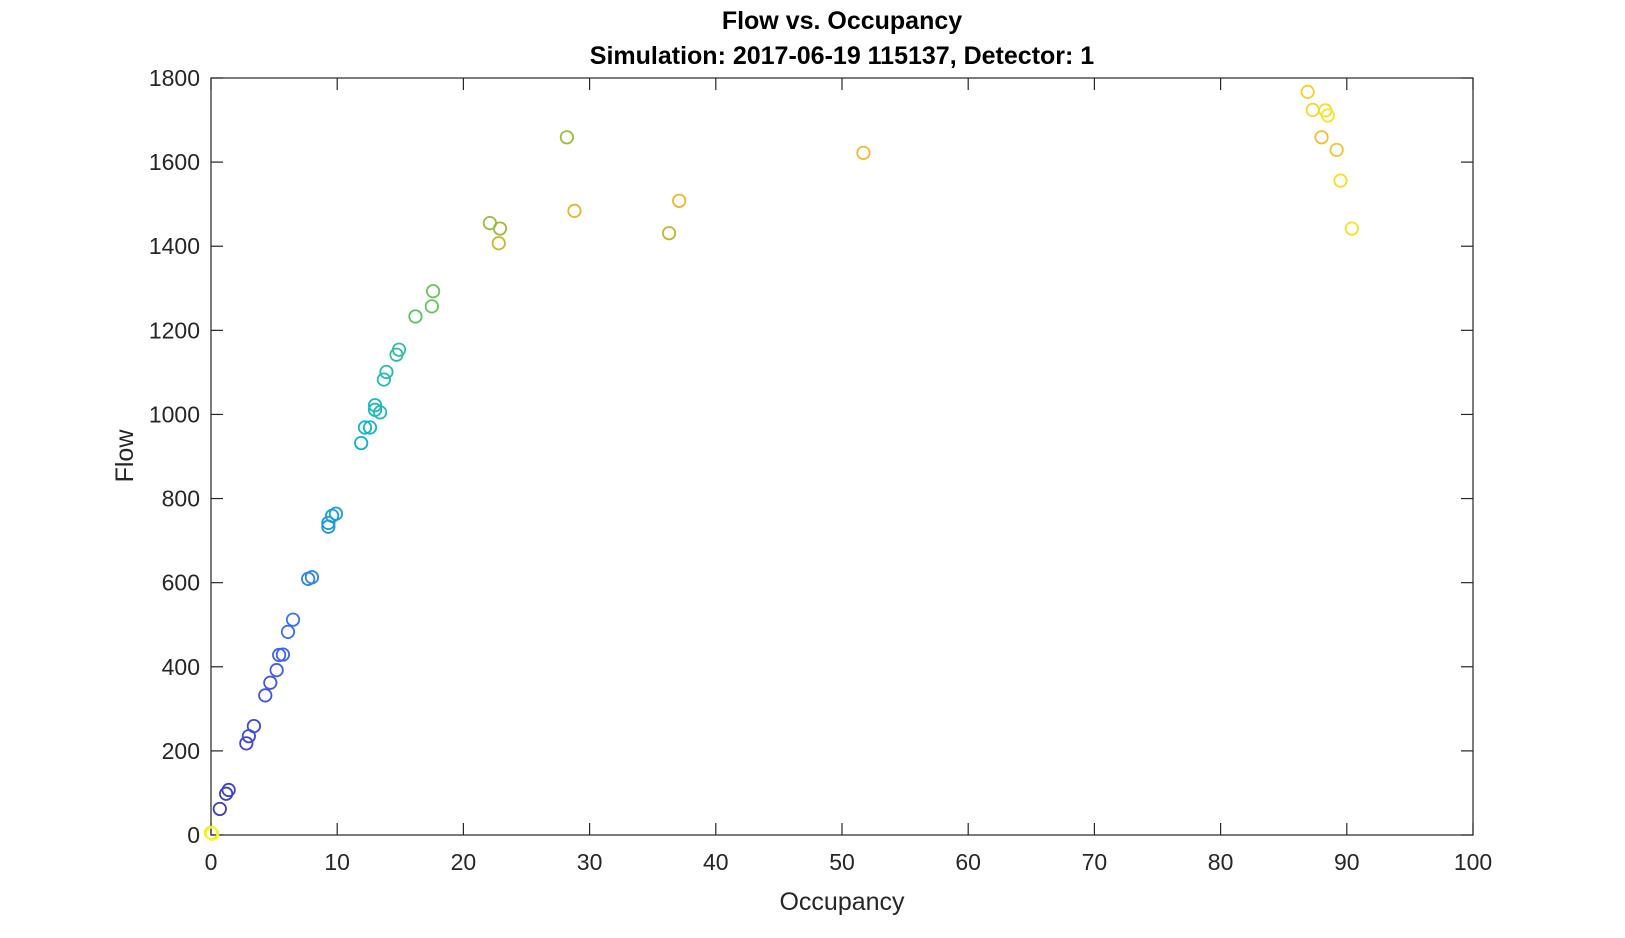 This screenshot has width=1625, height=938. Describe the element at coordinates (174, 414) in the screenshot. I see `y-tick-label: 1000` at that location.